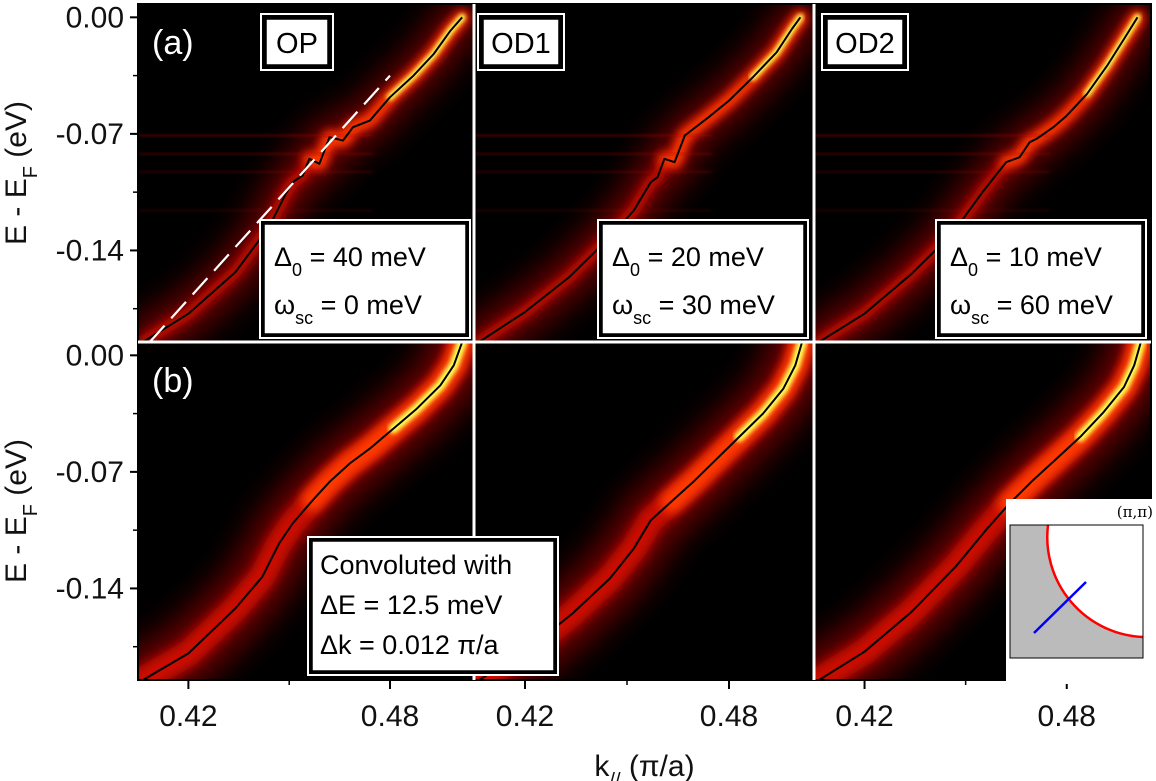 The image size is (1156, 781). What do you see at coordinates (1135, 512) in the screenshot?
I see `inset-label-pipi: (π,π)` at bounding box center [1135, 512].